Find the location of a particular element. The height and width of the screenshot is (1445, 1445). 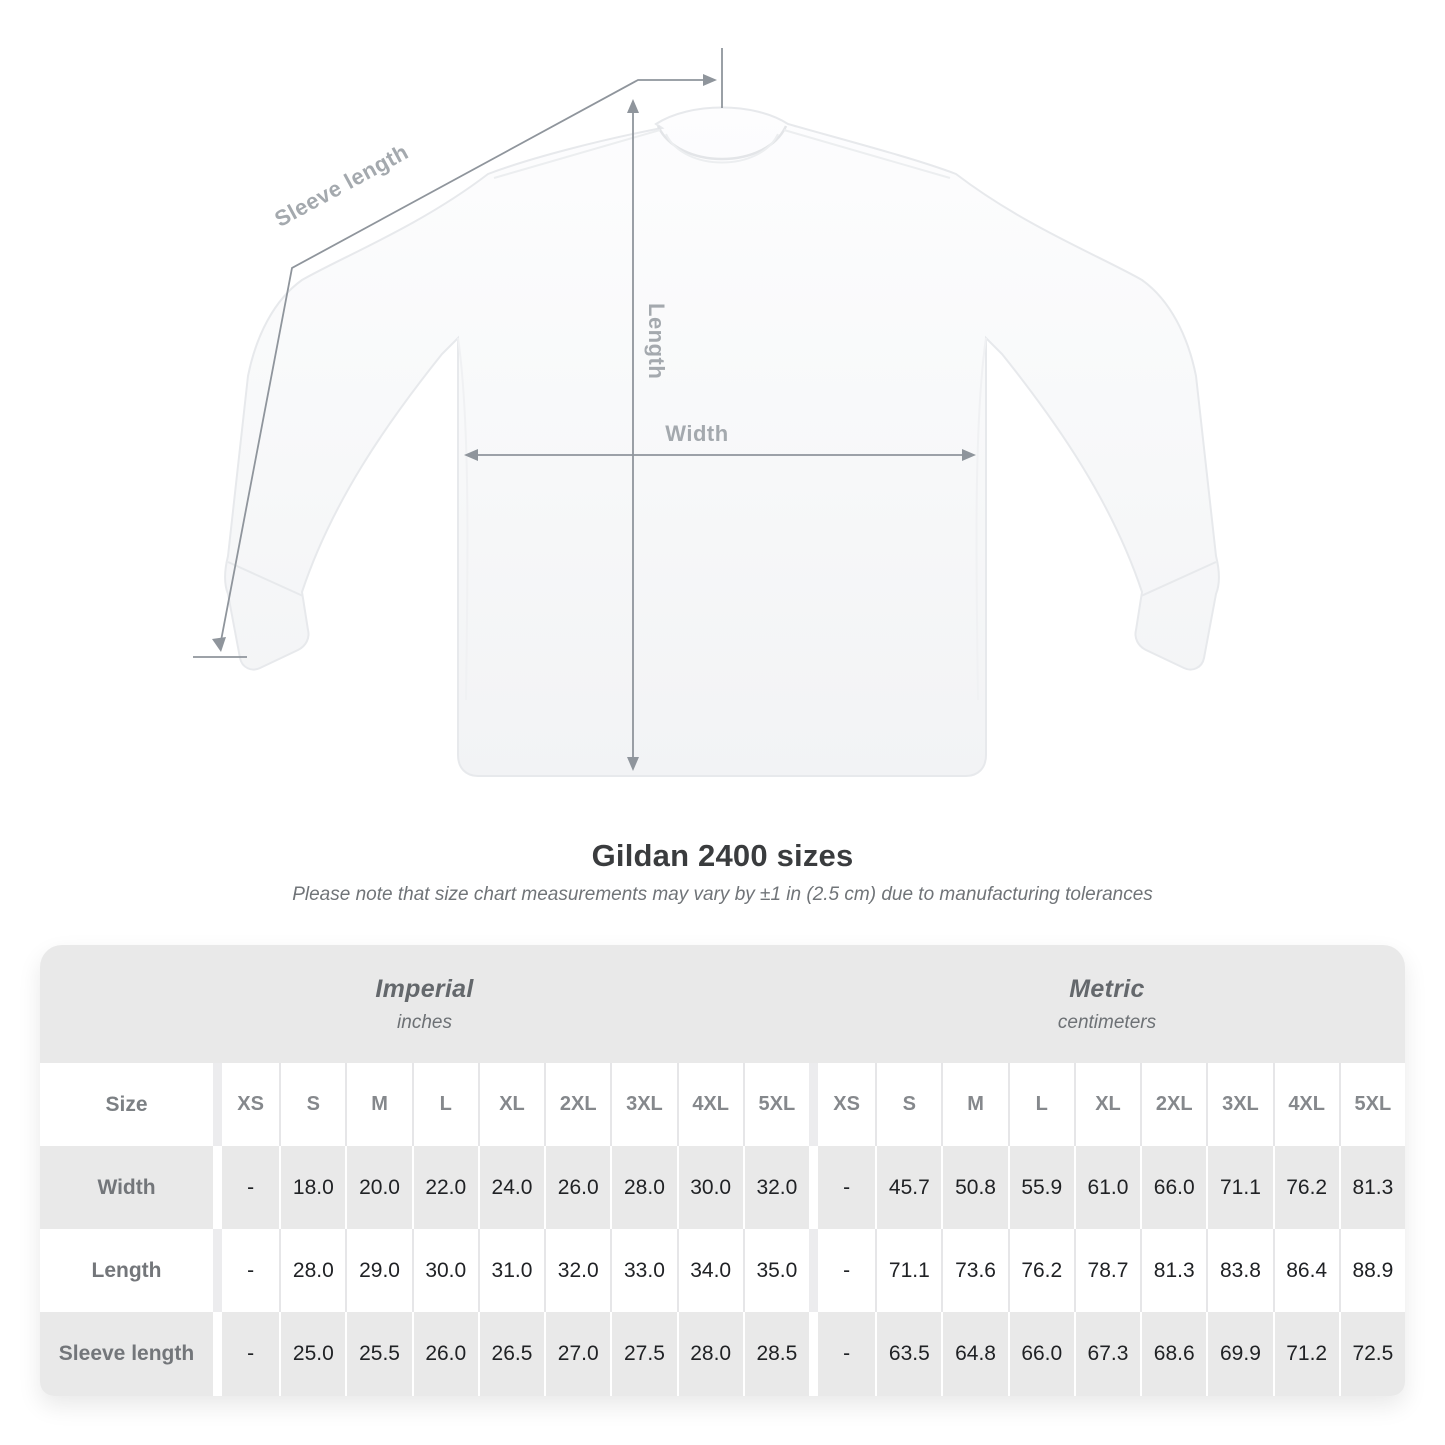

sleeve-metric-l: 66.0 is located at coordinates (1040, 1354).